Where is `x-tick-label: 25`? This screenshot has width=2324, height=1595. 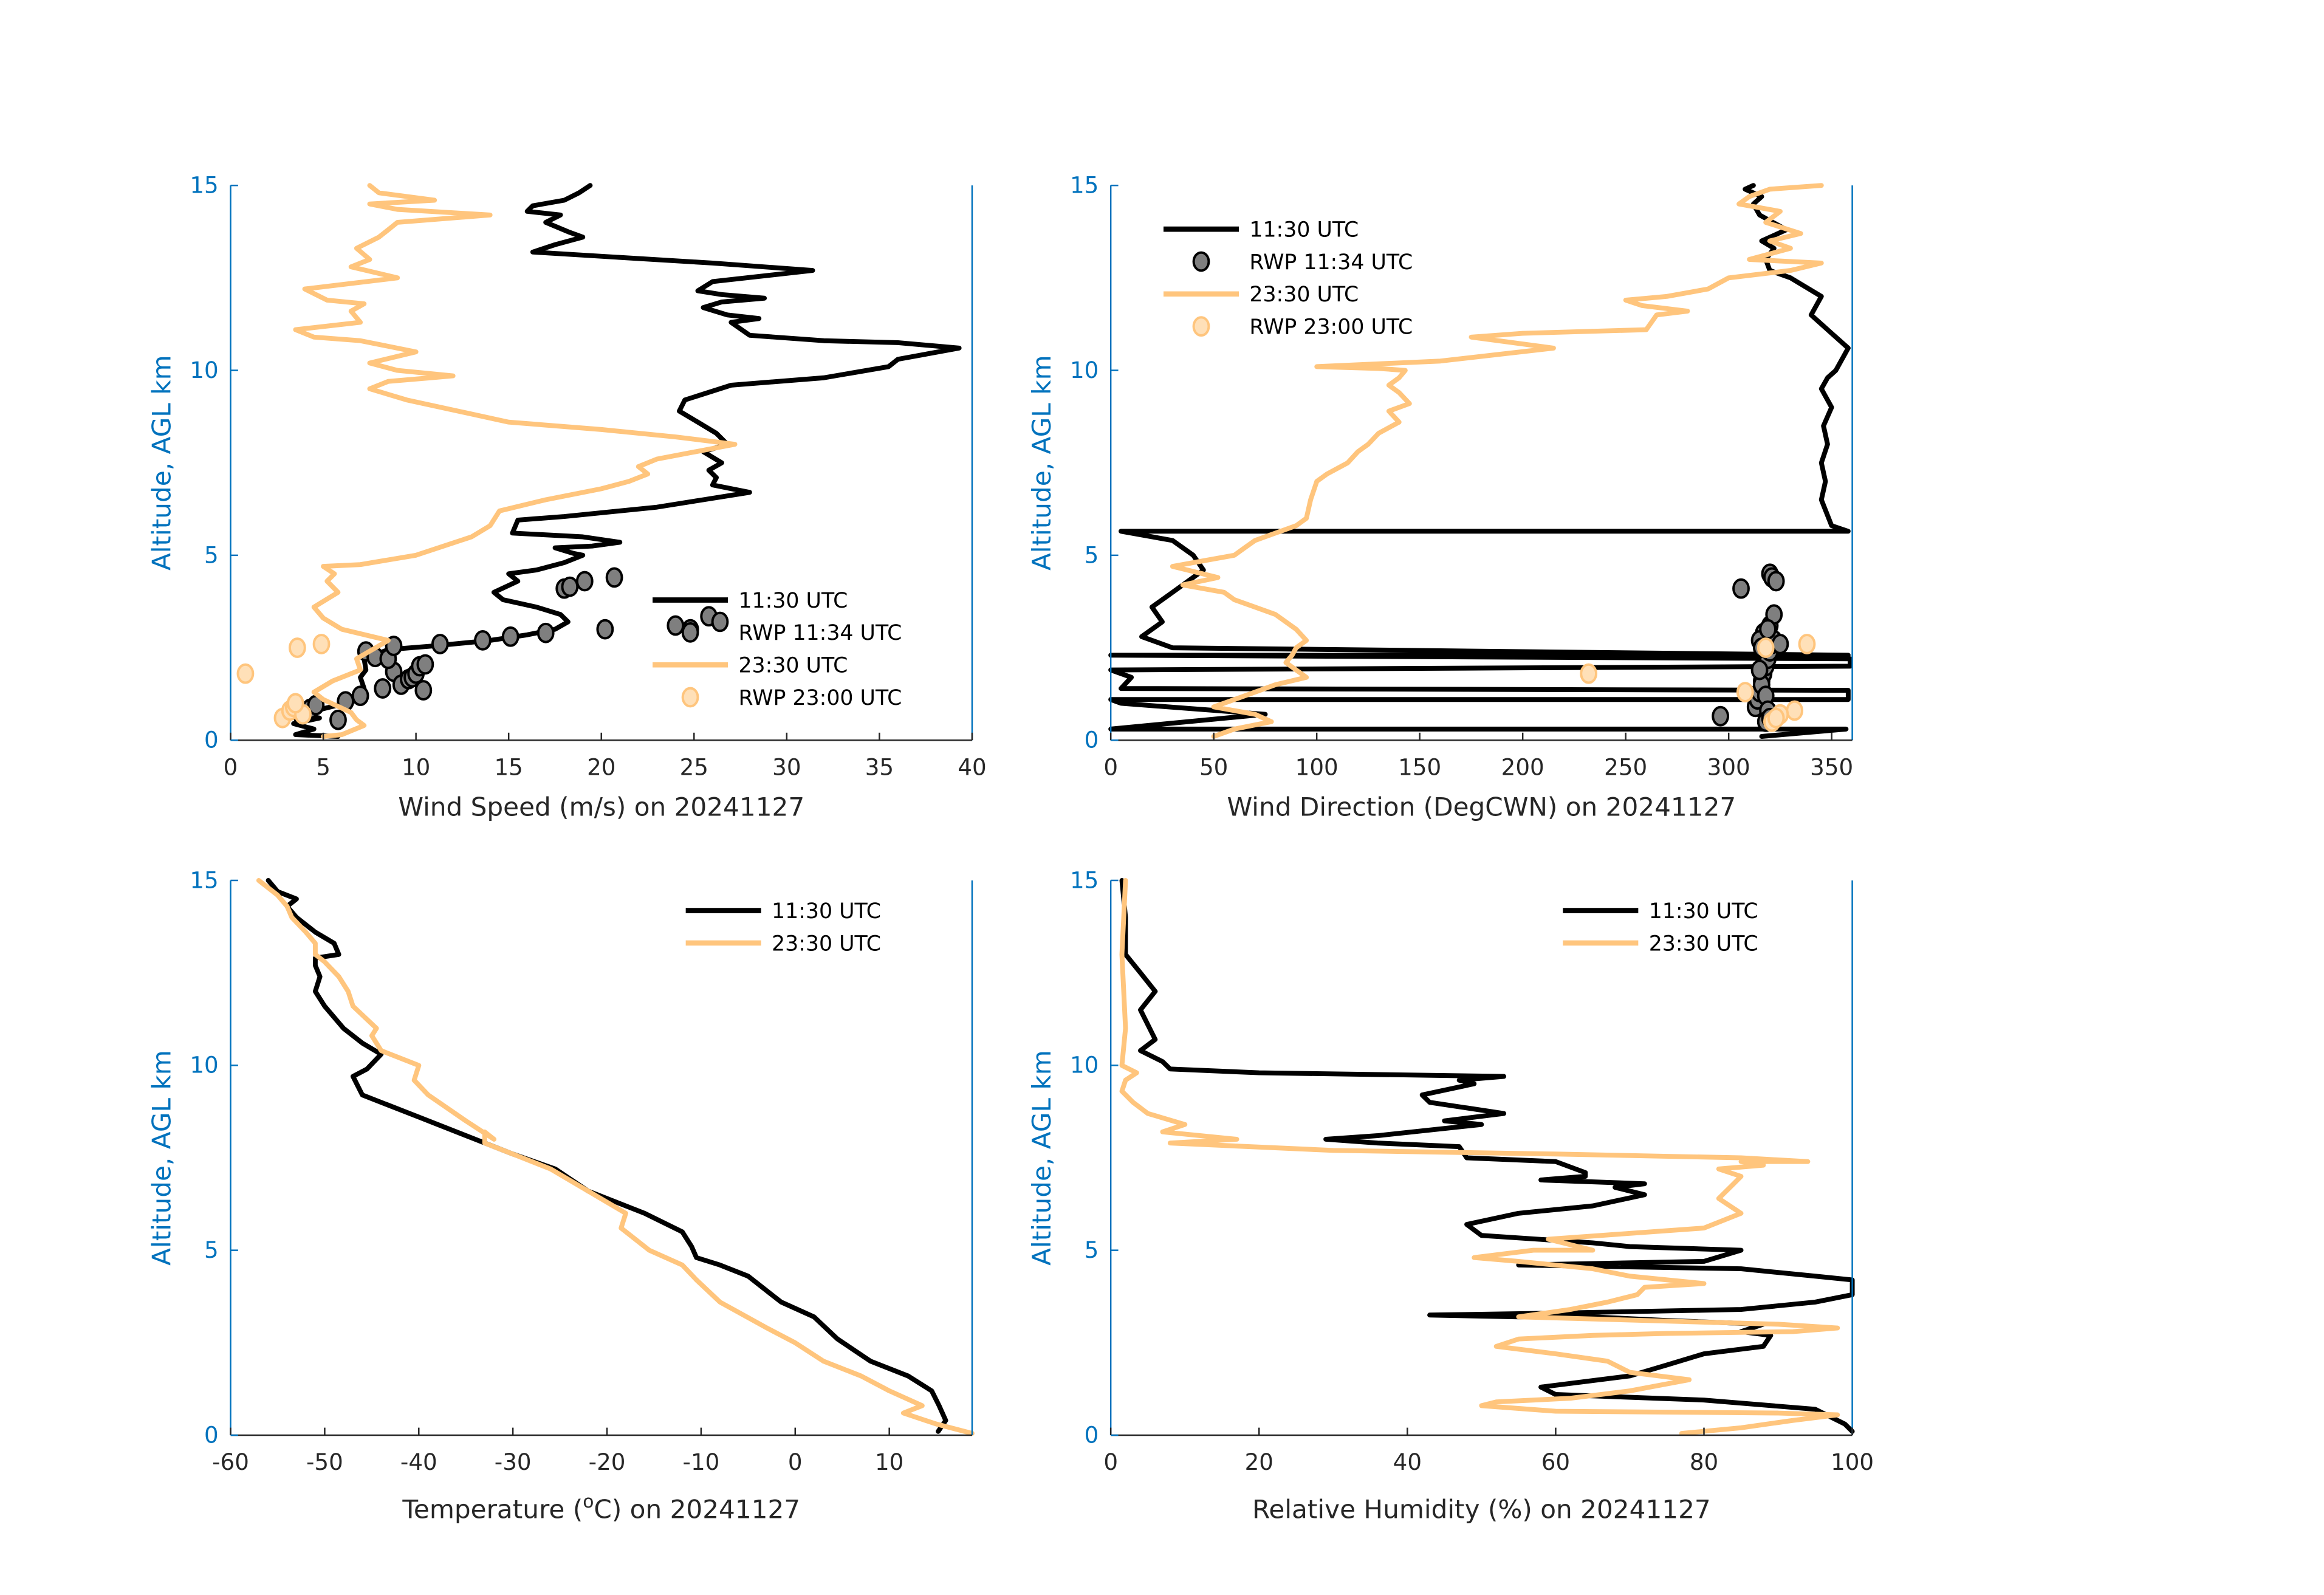
x-tick-label: 25 is located at coordinates (694, 766).